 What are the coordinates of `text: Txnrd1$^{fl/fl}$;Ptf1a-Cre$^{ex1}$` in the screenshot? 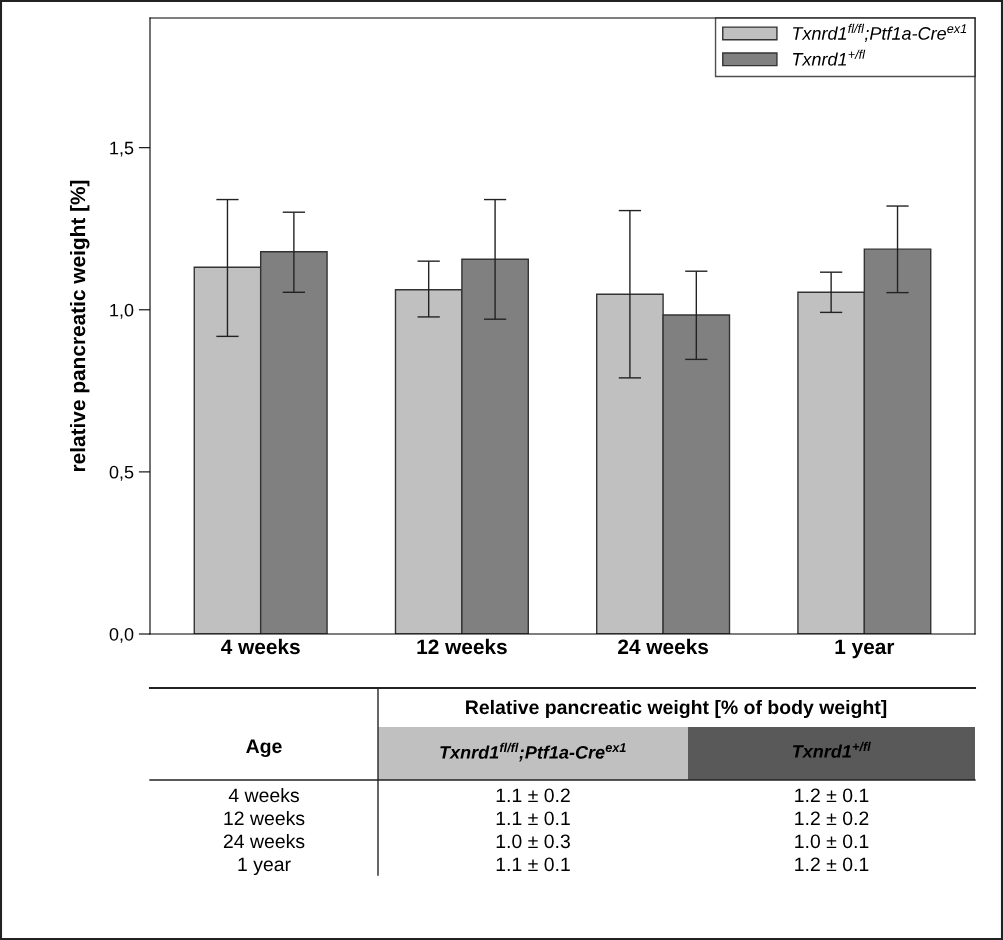 It's located at (533, 752).